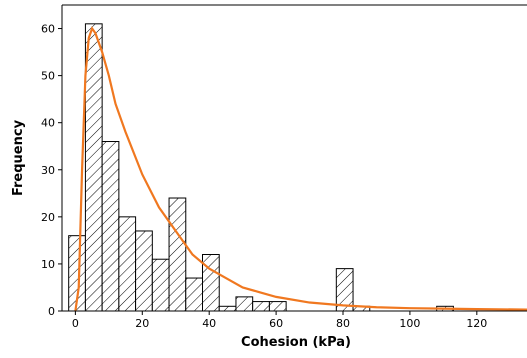  What do you see at coordinates (296, 342) in the screenshot?
I see `x-axis-label: Cohesion (kPa)` at bounding box center [296, 342].